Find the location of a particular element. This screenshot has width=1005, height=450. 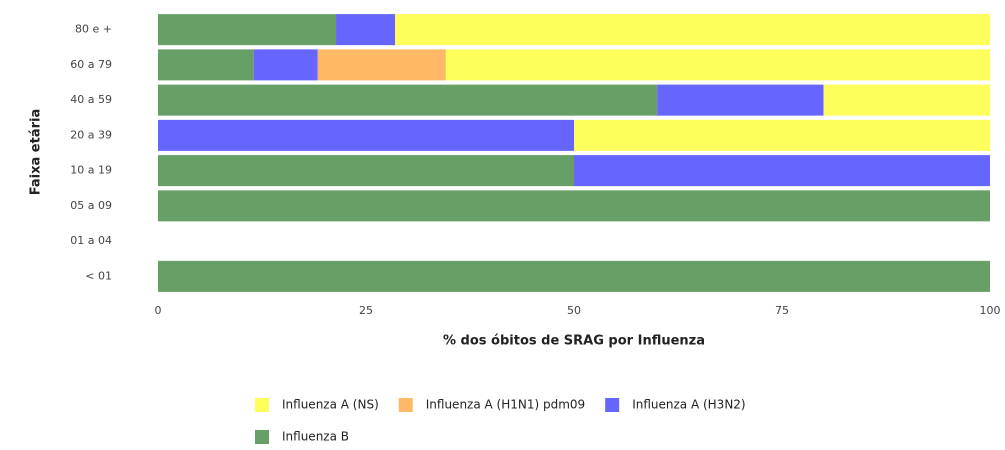

legend-label: Influenza A (NS) is located at coordinates (330, 405).